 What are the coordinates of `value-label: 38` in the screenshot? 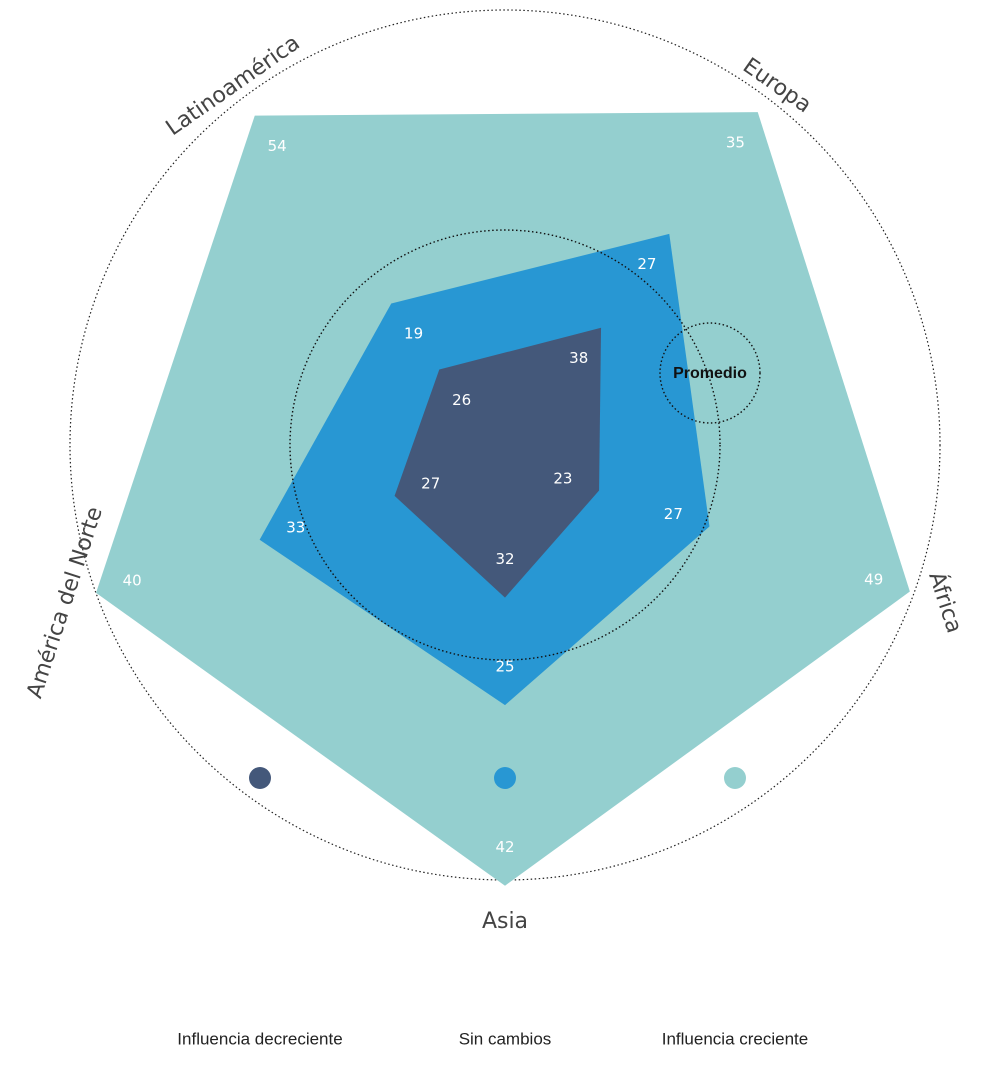 It's located at (578, 358).